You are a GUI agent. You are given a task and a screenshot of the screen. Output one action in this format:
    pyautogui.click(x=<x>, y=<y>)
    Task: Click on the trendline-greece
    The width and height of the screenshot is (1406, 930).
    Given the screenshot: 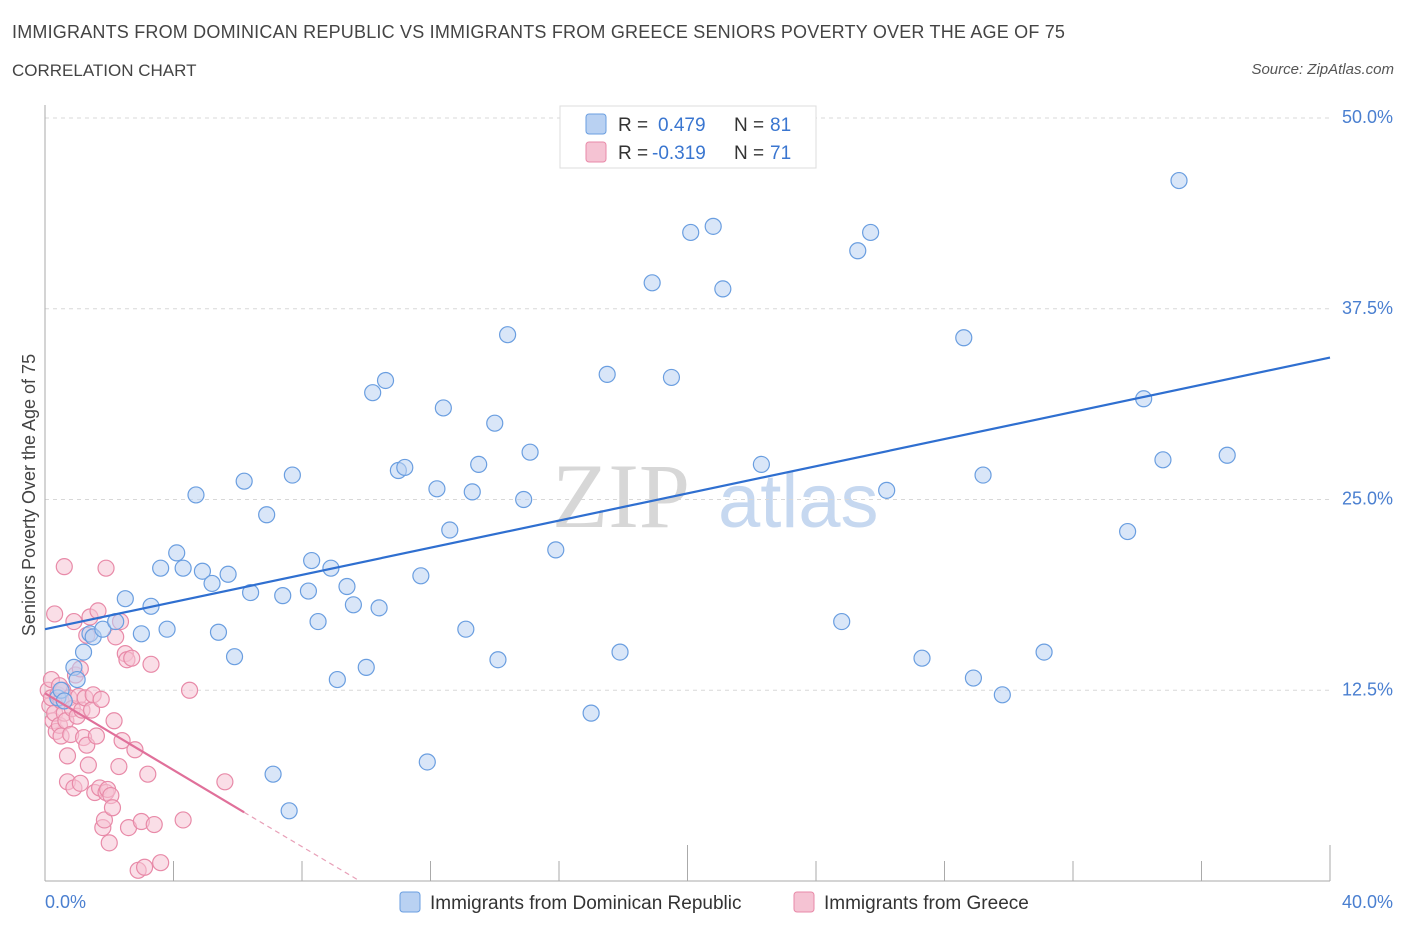 What is the action you would take?
    pyautogui.click(x=144, y=753)
    